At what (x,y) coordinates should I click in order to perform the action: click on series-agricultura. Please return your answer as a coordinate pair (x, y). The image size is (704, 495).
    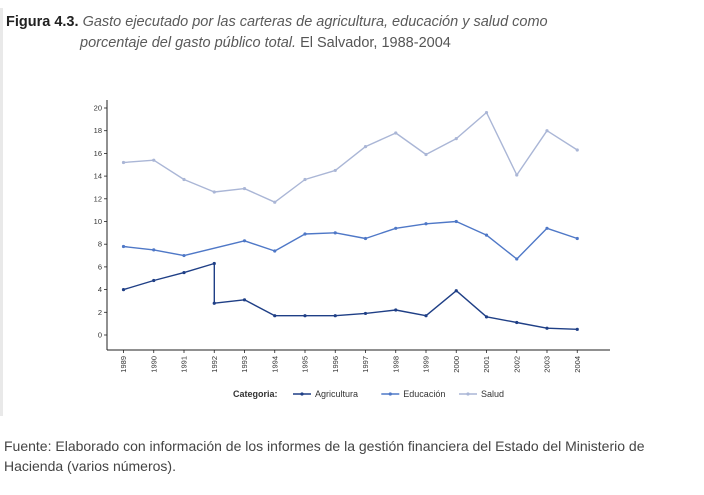
    Looking at the image, I should click on (350, 296).